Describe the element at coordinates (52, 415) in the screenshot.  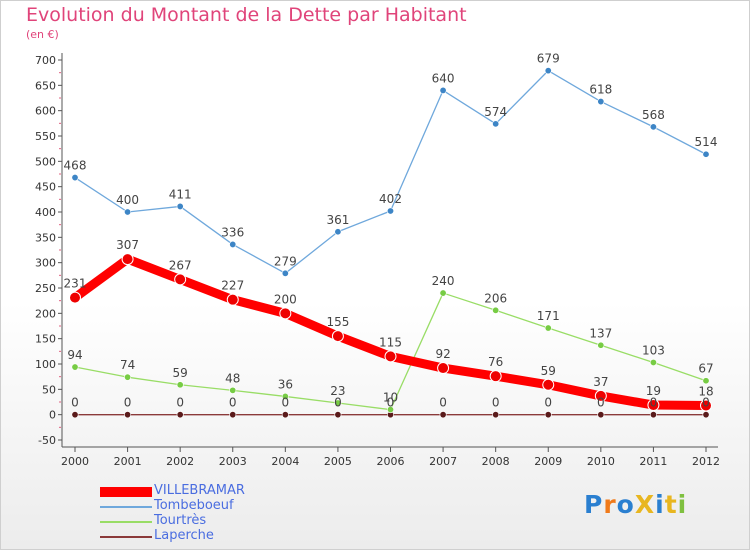
I see `y-tick-label: 0` at that location.